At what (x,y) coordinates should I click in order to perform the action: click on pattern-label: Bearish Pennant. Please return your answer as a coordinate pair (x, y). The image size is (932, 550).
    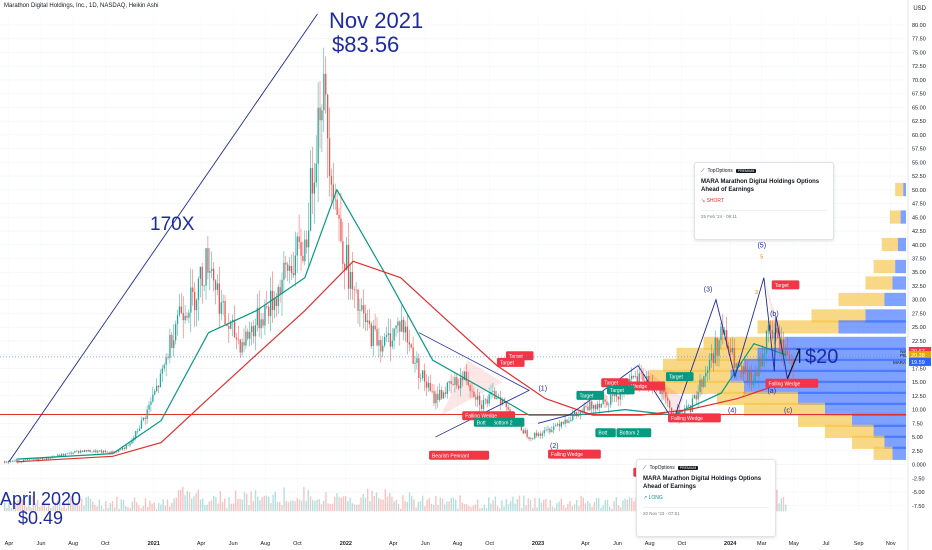
    Looking at the image, I should click on (451, 456).